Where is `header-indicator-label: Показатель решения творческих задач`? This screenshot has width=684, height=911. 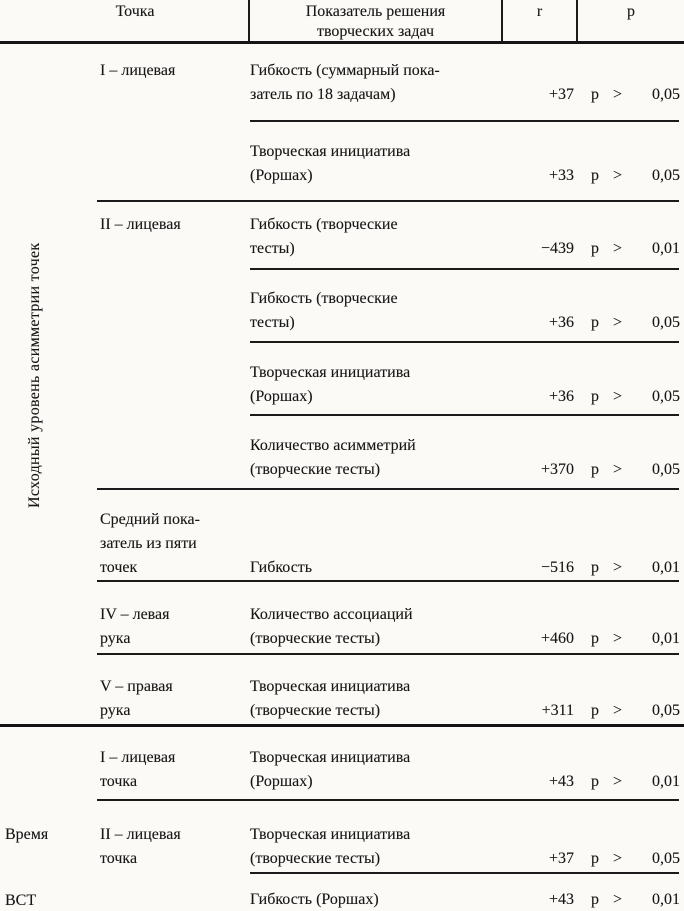 header-indicator-label: Показатель решения творческих задач is located at coordinates (375, 21).